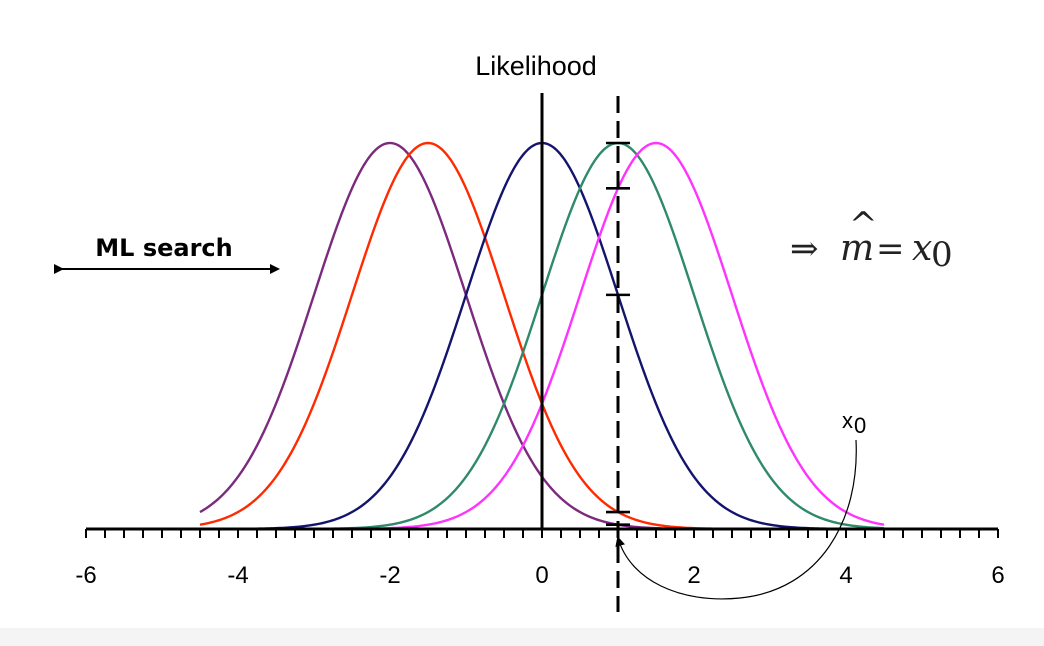  I want to click on x0-pointer-arrow, so click(736, 519).